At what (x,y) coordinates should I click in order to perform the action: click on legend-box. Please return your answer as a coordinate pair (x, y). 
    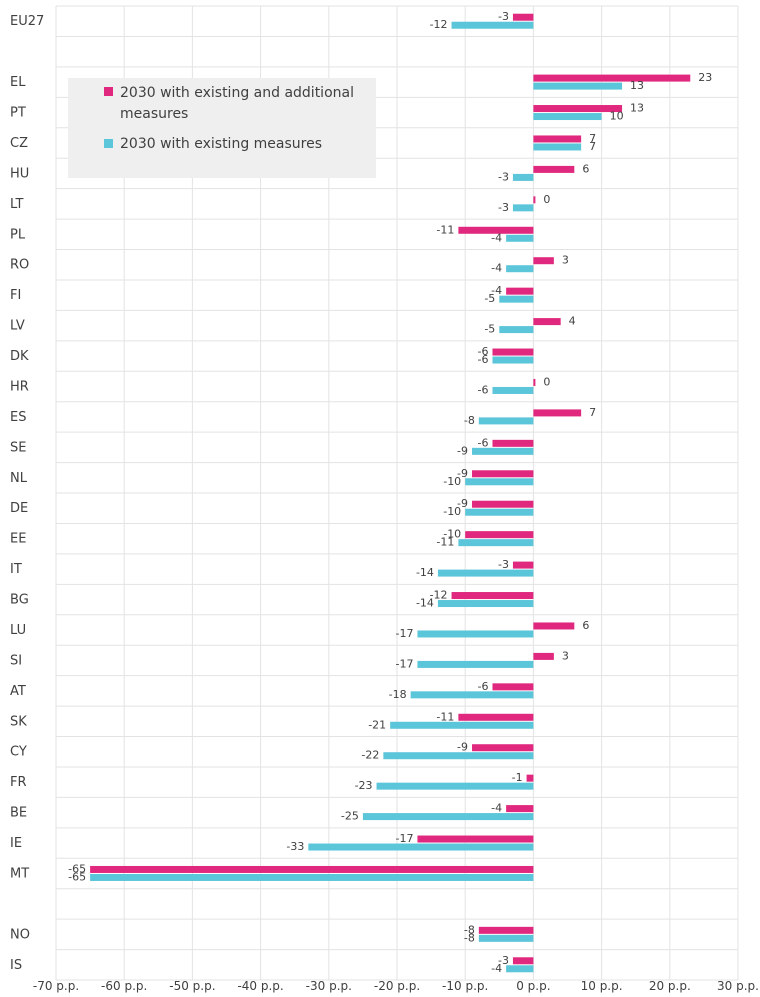
    Looking at the image, I should click on (222, 128).